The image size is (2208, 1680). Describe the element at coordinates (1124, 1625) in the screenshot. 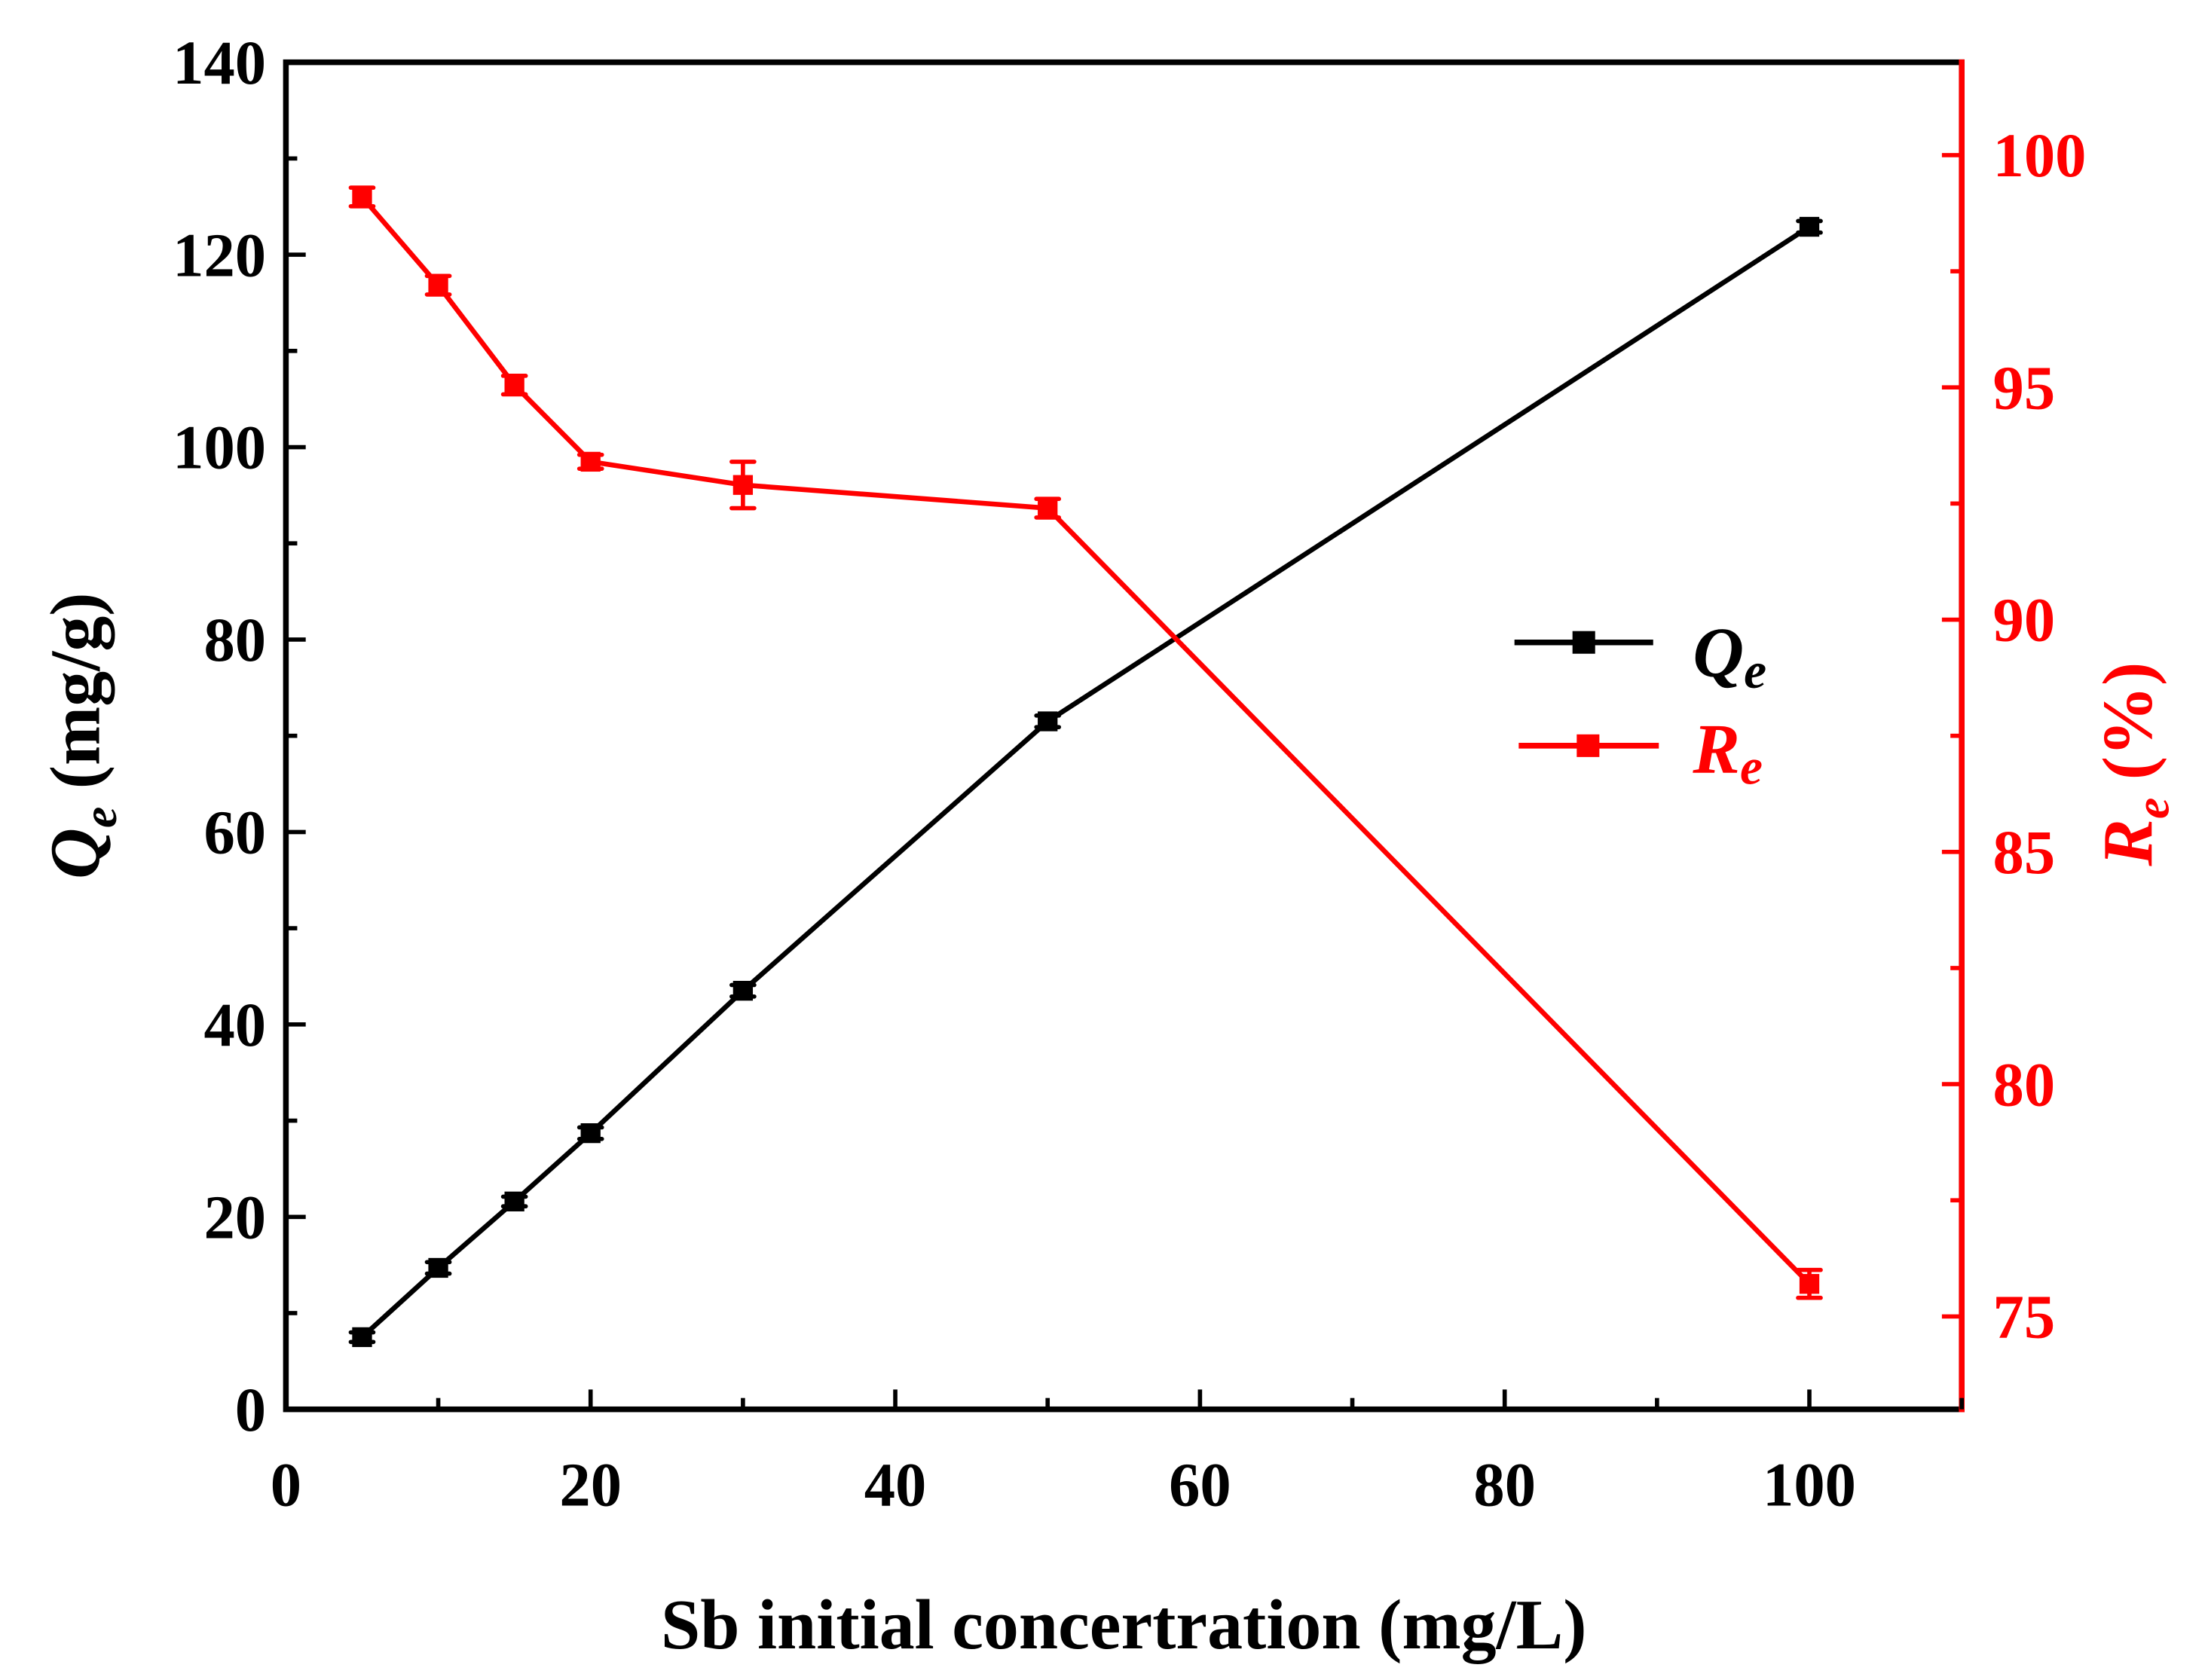

I see `x-axis-title: Sb initial concertration (mg/L)` at that location.